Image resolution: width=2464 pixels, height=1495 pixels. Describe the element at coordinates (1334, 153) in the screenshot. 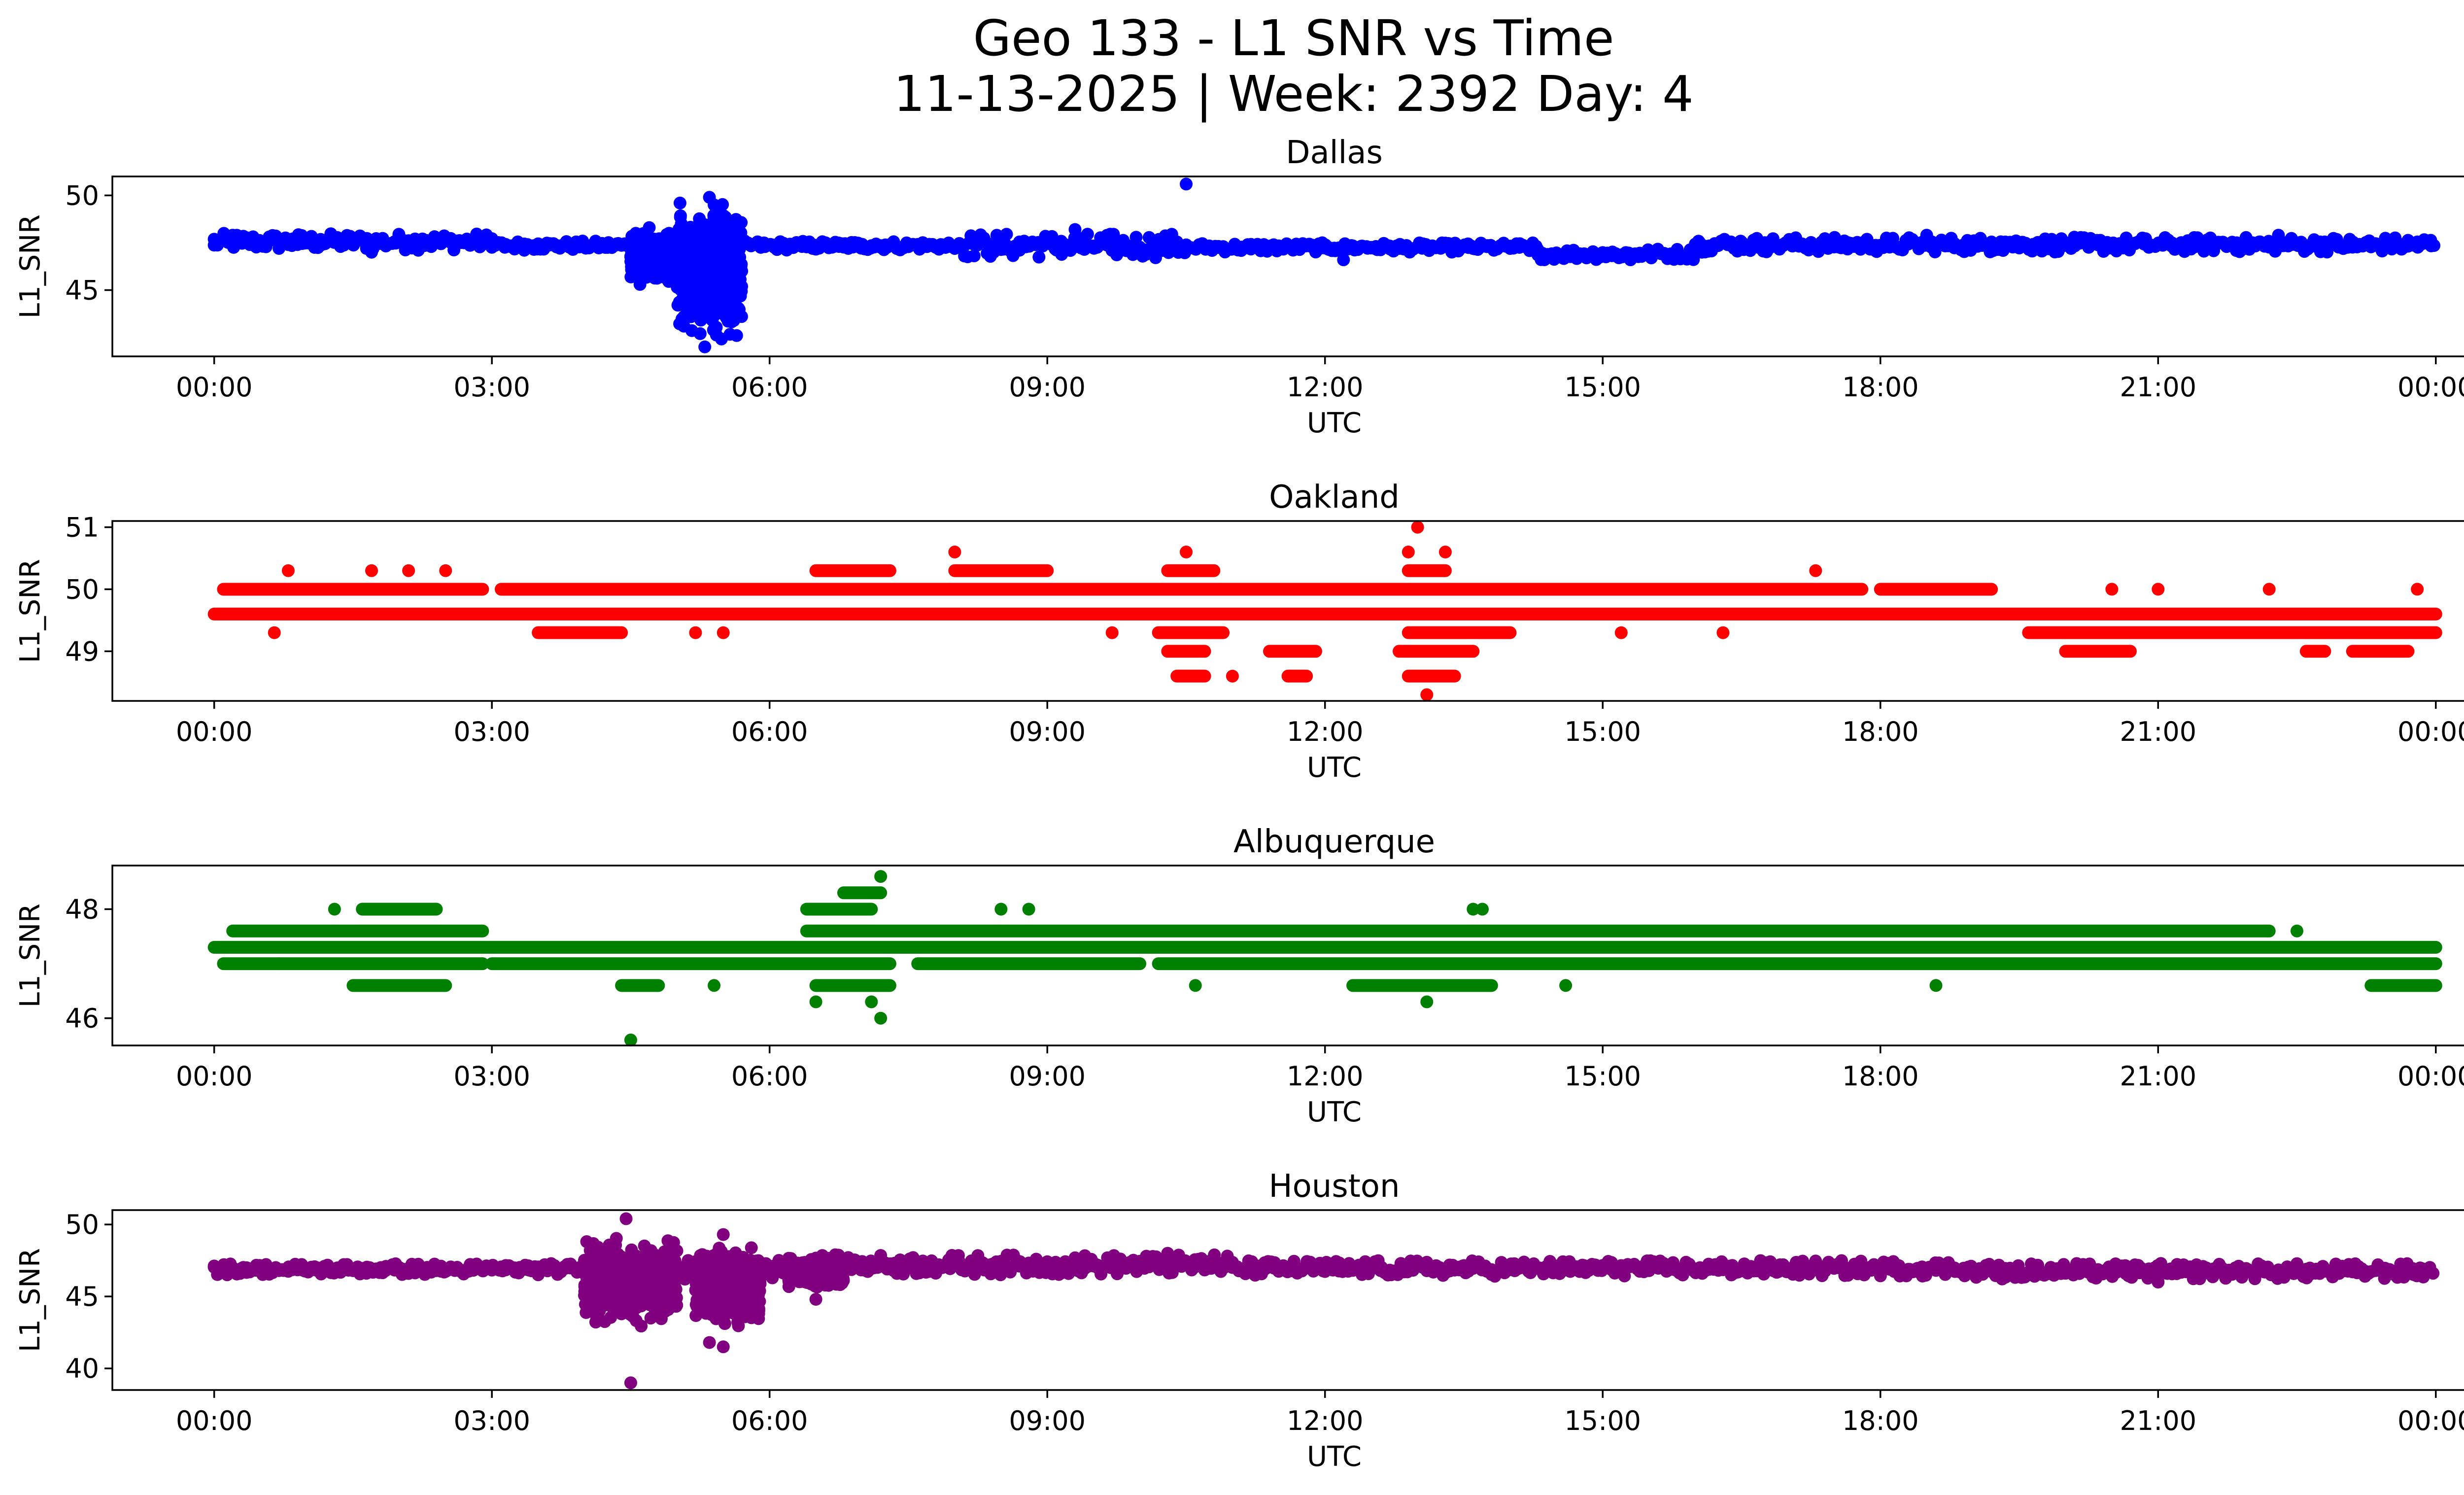

I see `subplot-title: Dallas` at that location.